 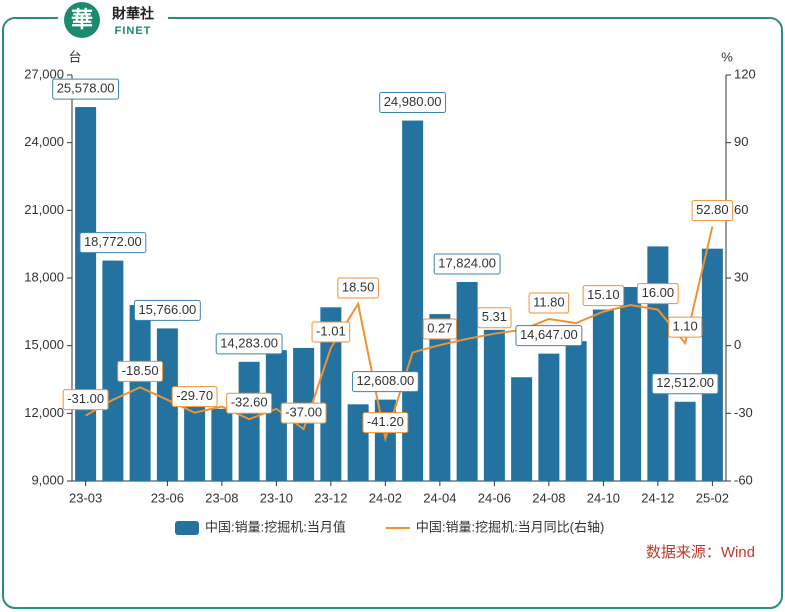 I want to click on y2-tick-label: -60, so click(x=743, y=479).